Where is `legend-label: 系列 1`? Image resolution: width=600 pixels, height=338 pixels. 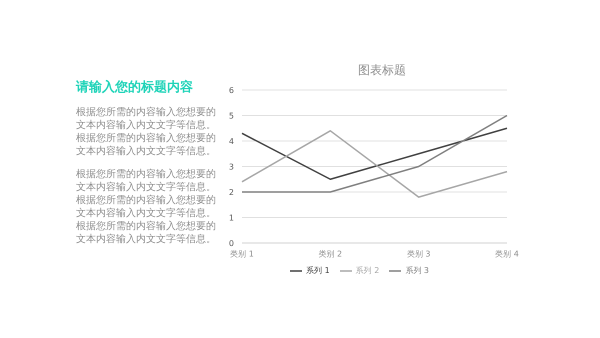 legend-label: 系列 1 is located at coordinates (318, 271).